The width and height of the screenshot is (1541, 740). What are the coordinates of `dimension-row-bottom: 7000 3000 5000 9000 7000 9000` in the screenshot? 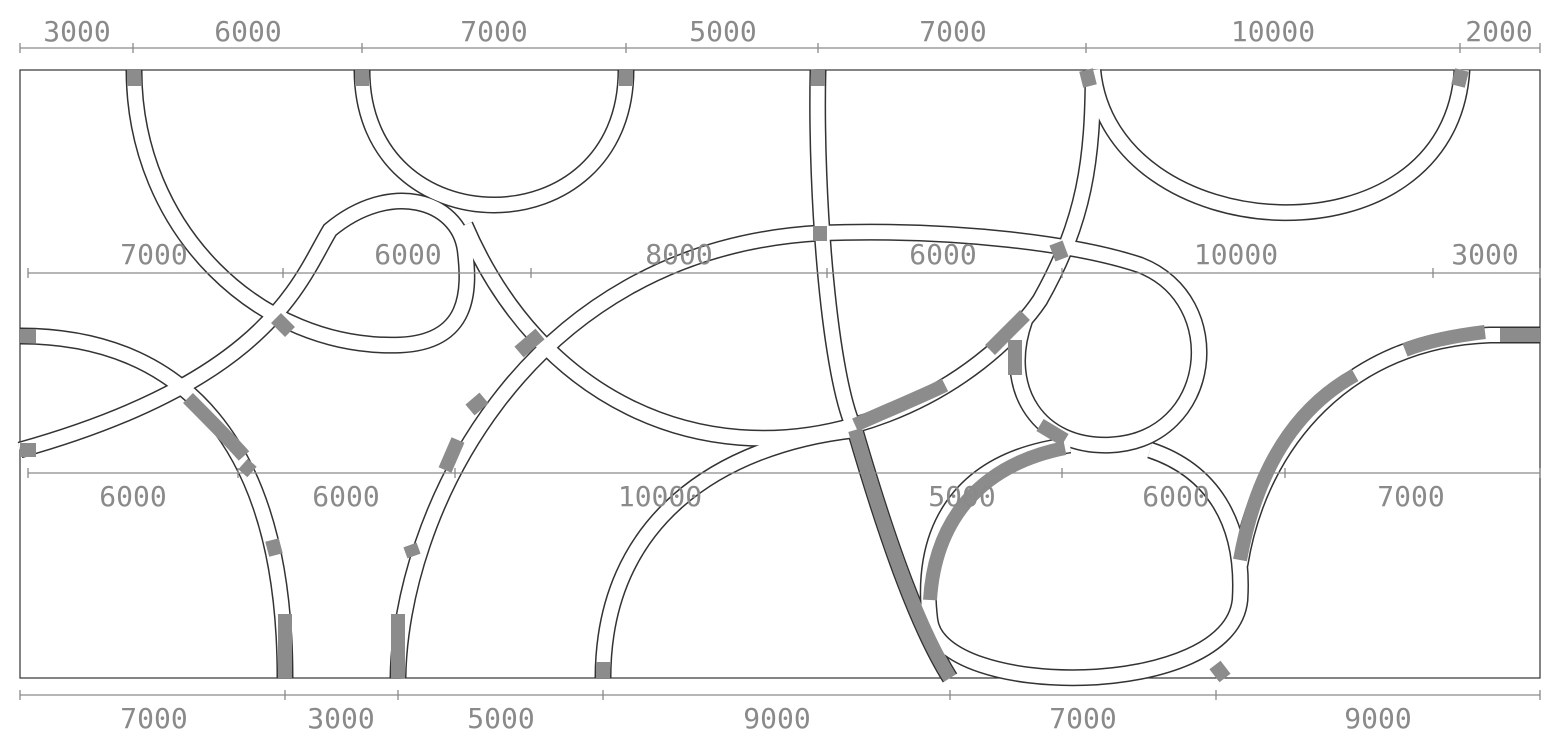 It's located at (780, 712).